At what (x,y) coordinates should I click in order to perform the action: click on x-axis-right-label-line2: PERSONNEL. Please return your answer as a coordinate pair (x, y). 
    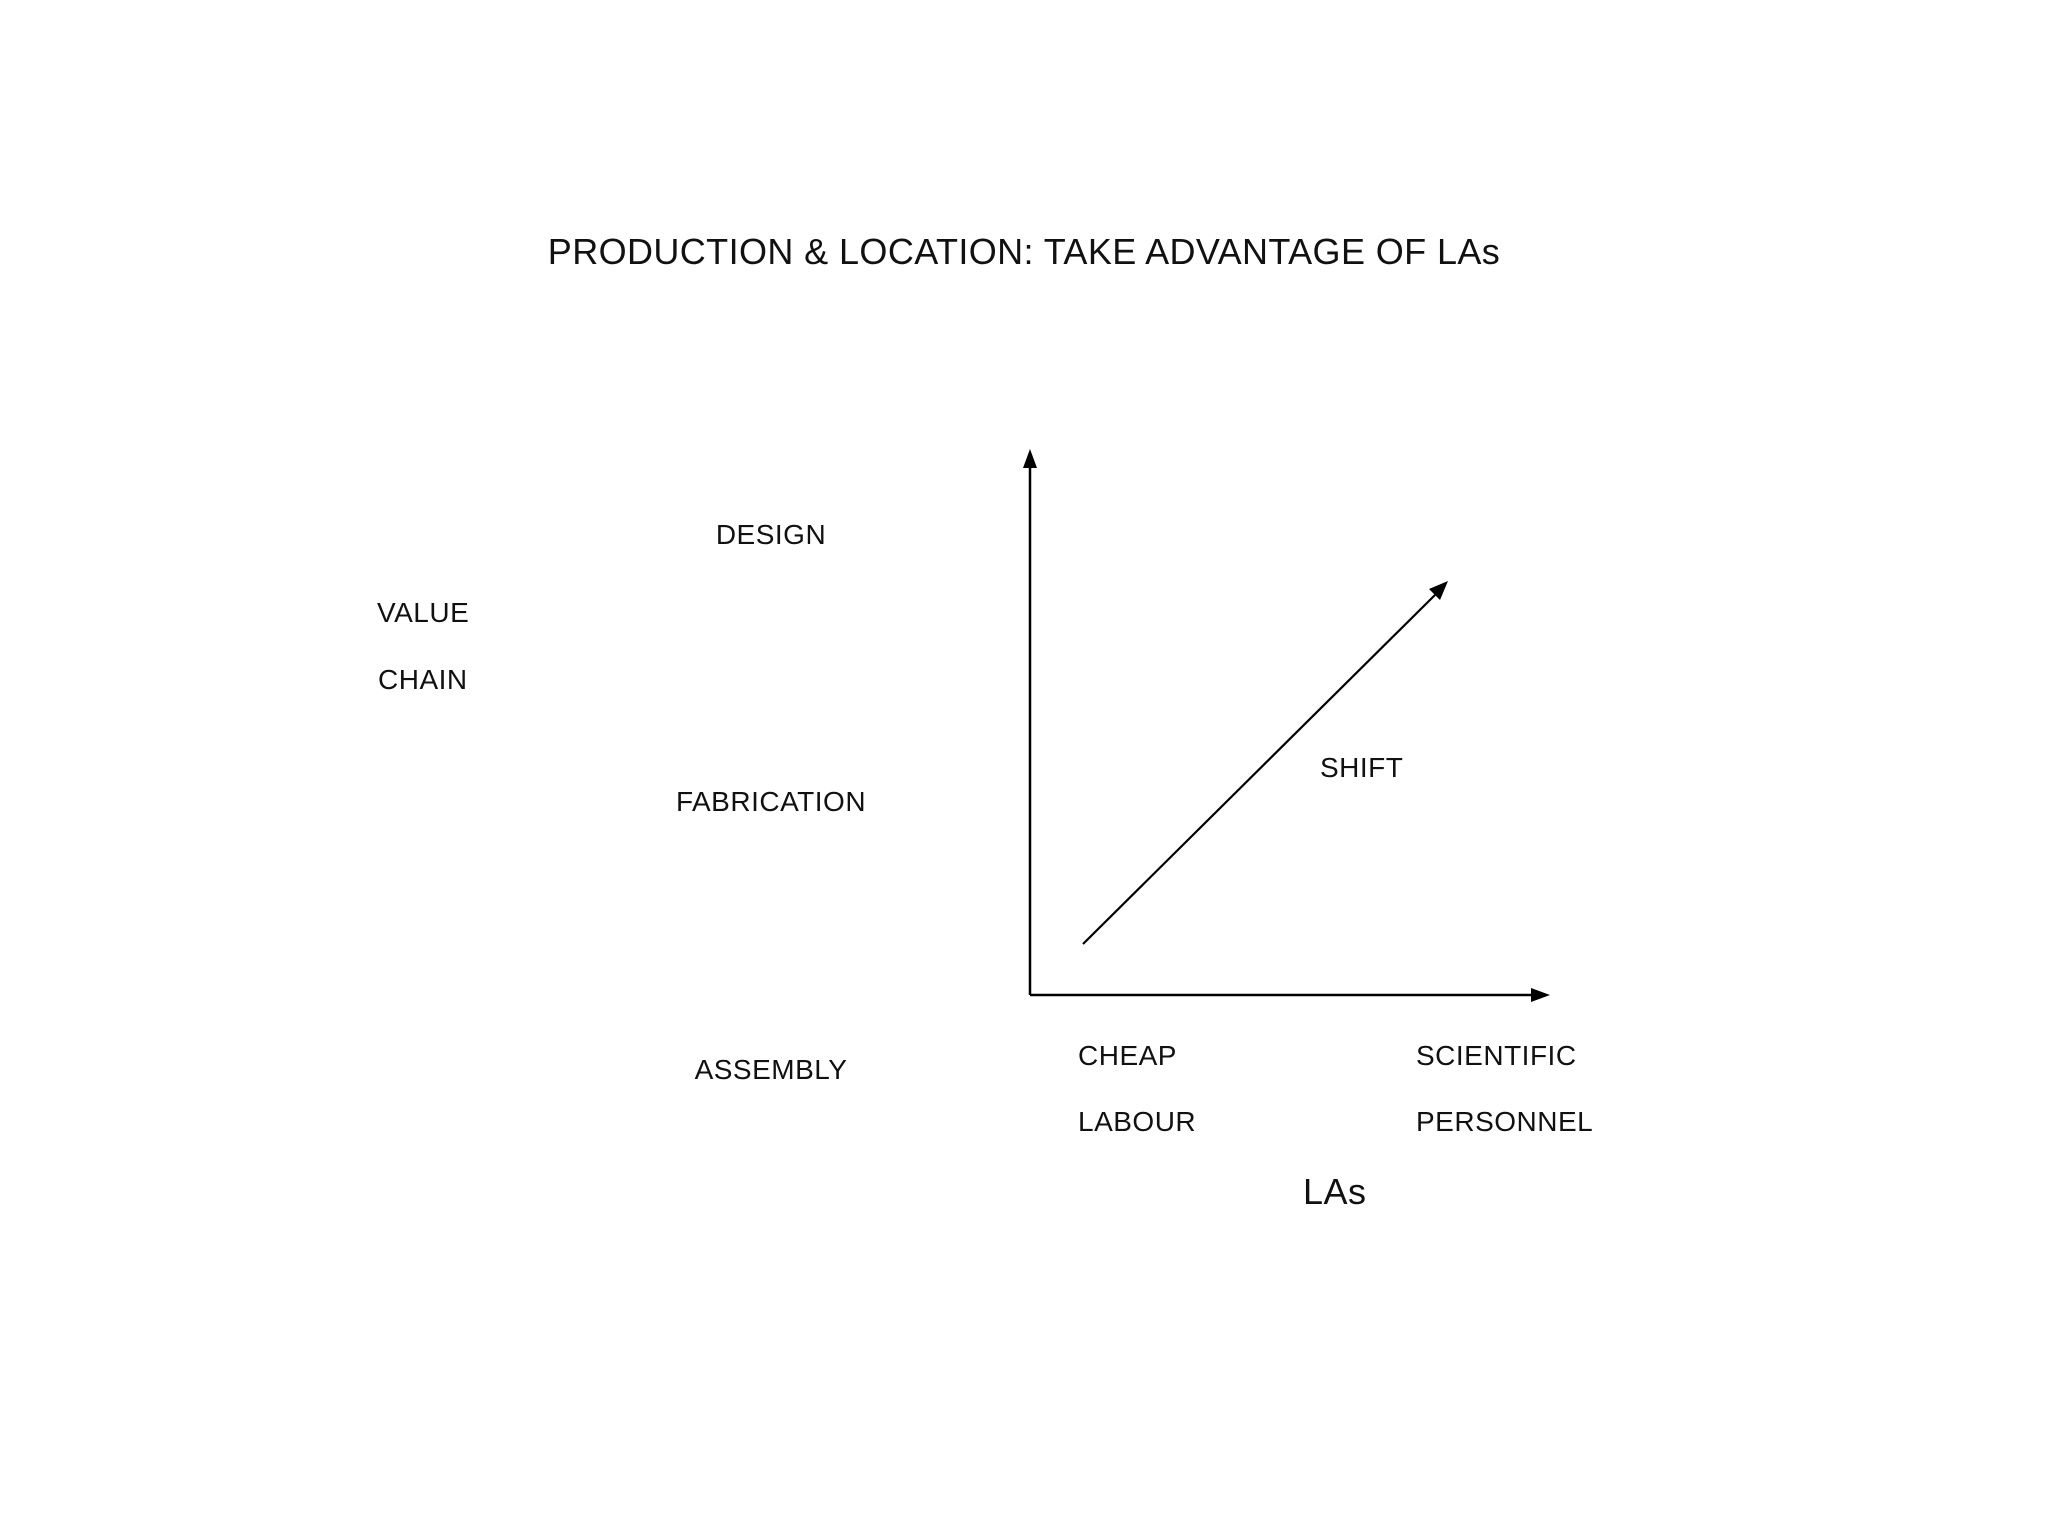
    Looking at the image, I should click on (1505, 1121).